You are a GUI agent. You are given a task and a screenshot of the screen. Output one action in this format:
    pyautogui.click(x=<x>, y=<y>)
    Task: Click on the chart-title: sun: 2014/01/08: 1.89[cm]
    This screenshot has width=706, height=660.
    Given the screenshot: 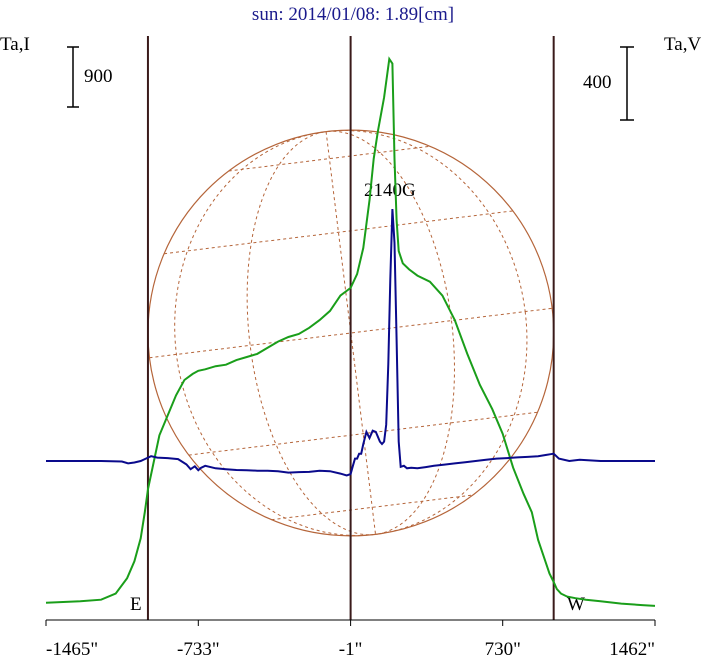 What is the action you would take?
    pyautogui.click(x=353, y=14)
    